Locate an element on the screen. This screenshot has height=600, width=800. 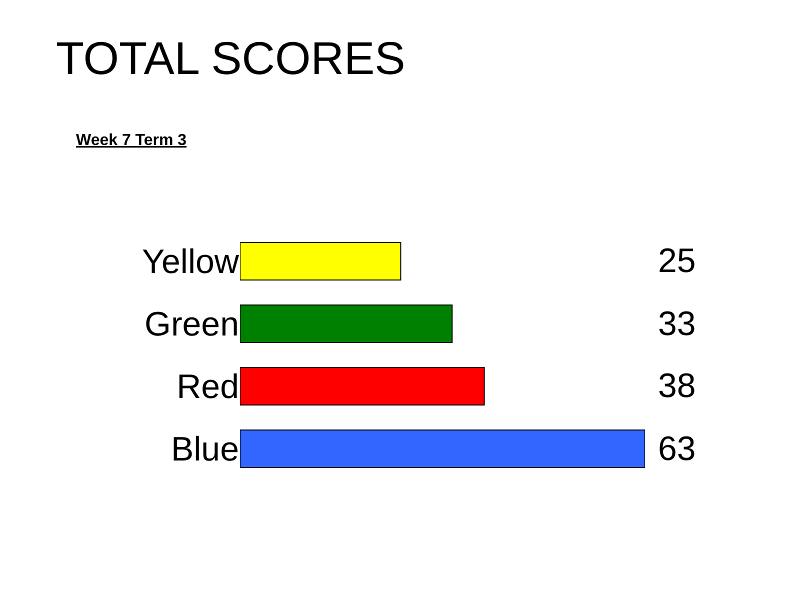
data-label: 25 is located at coordinates (677, 261).